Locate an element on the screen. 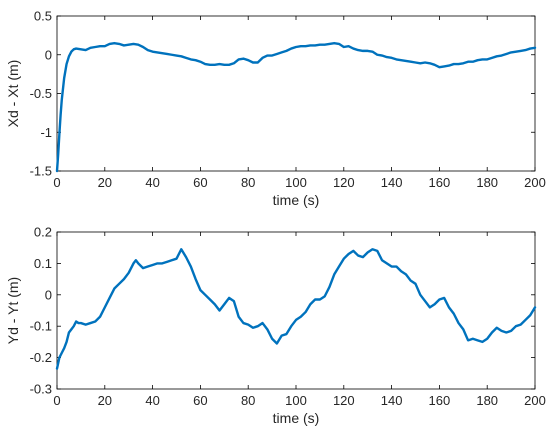  y-tick-label: -1 is located at coordinates (46, 132).